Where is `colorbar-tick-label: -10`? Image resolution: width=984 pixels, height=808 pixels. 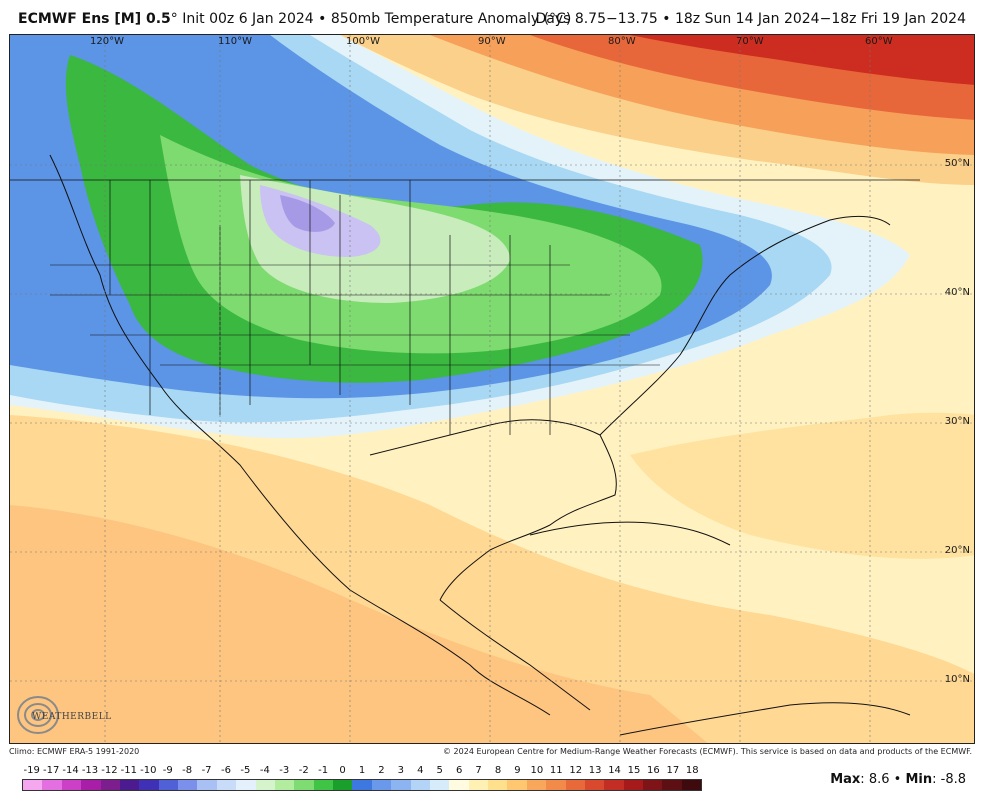 colorbar-tick-label: -10 is located at coordinates (148, 770).